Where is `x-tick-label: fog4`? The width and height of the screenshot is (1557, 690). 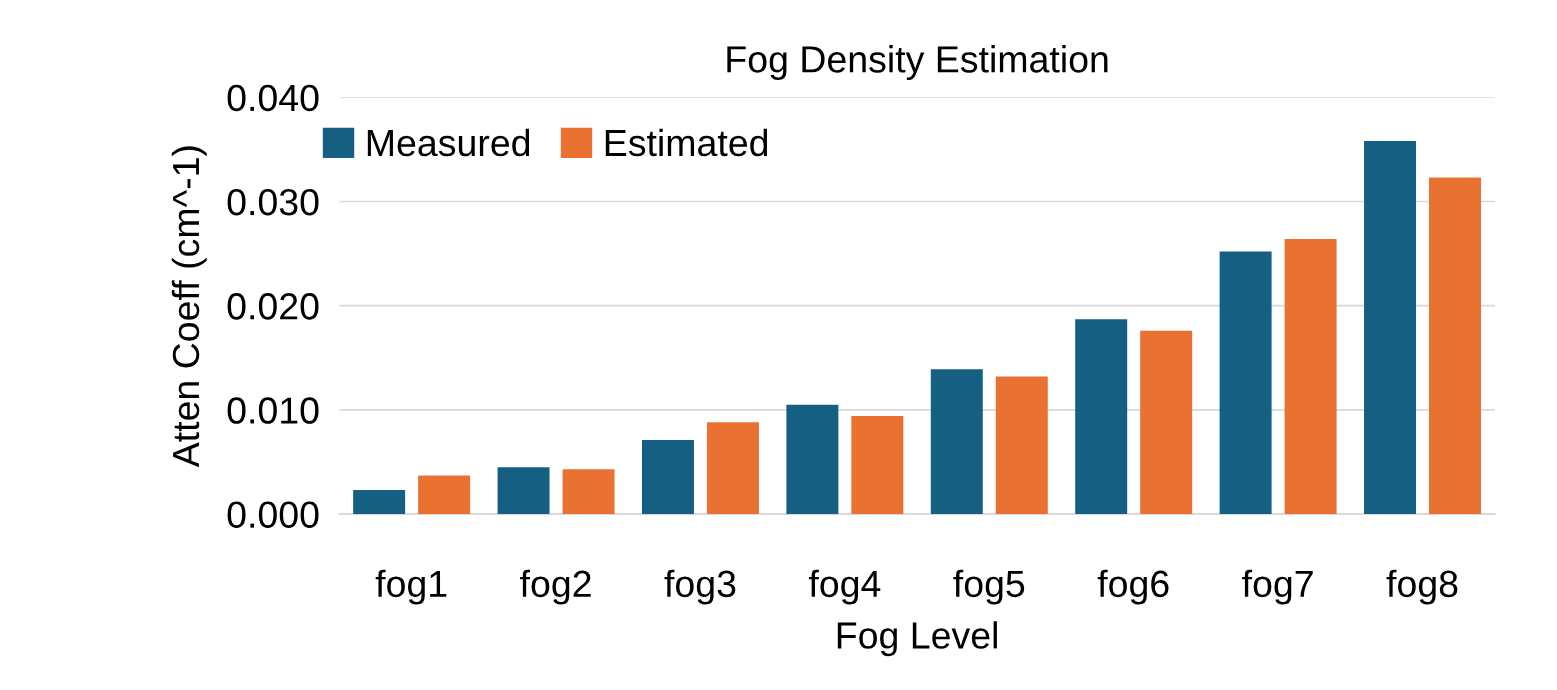 x-tick-label: fog4 is located at coordinates (844, 587).